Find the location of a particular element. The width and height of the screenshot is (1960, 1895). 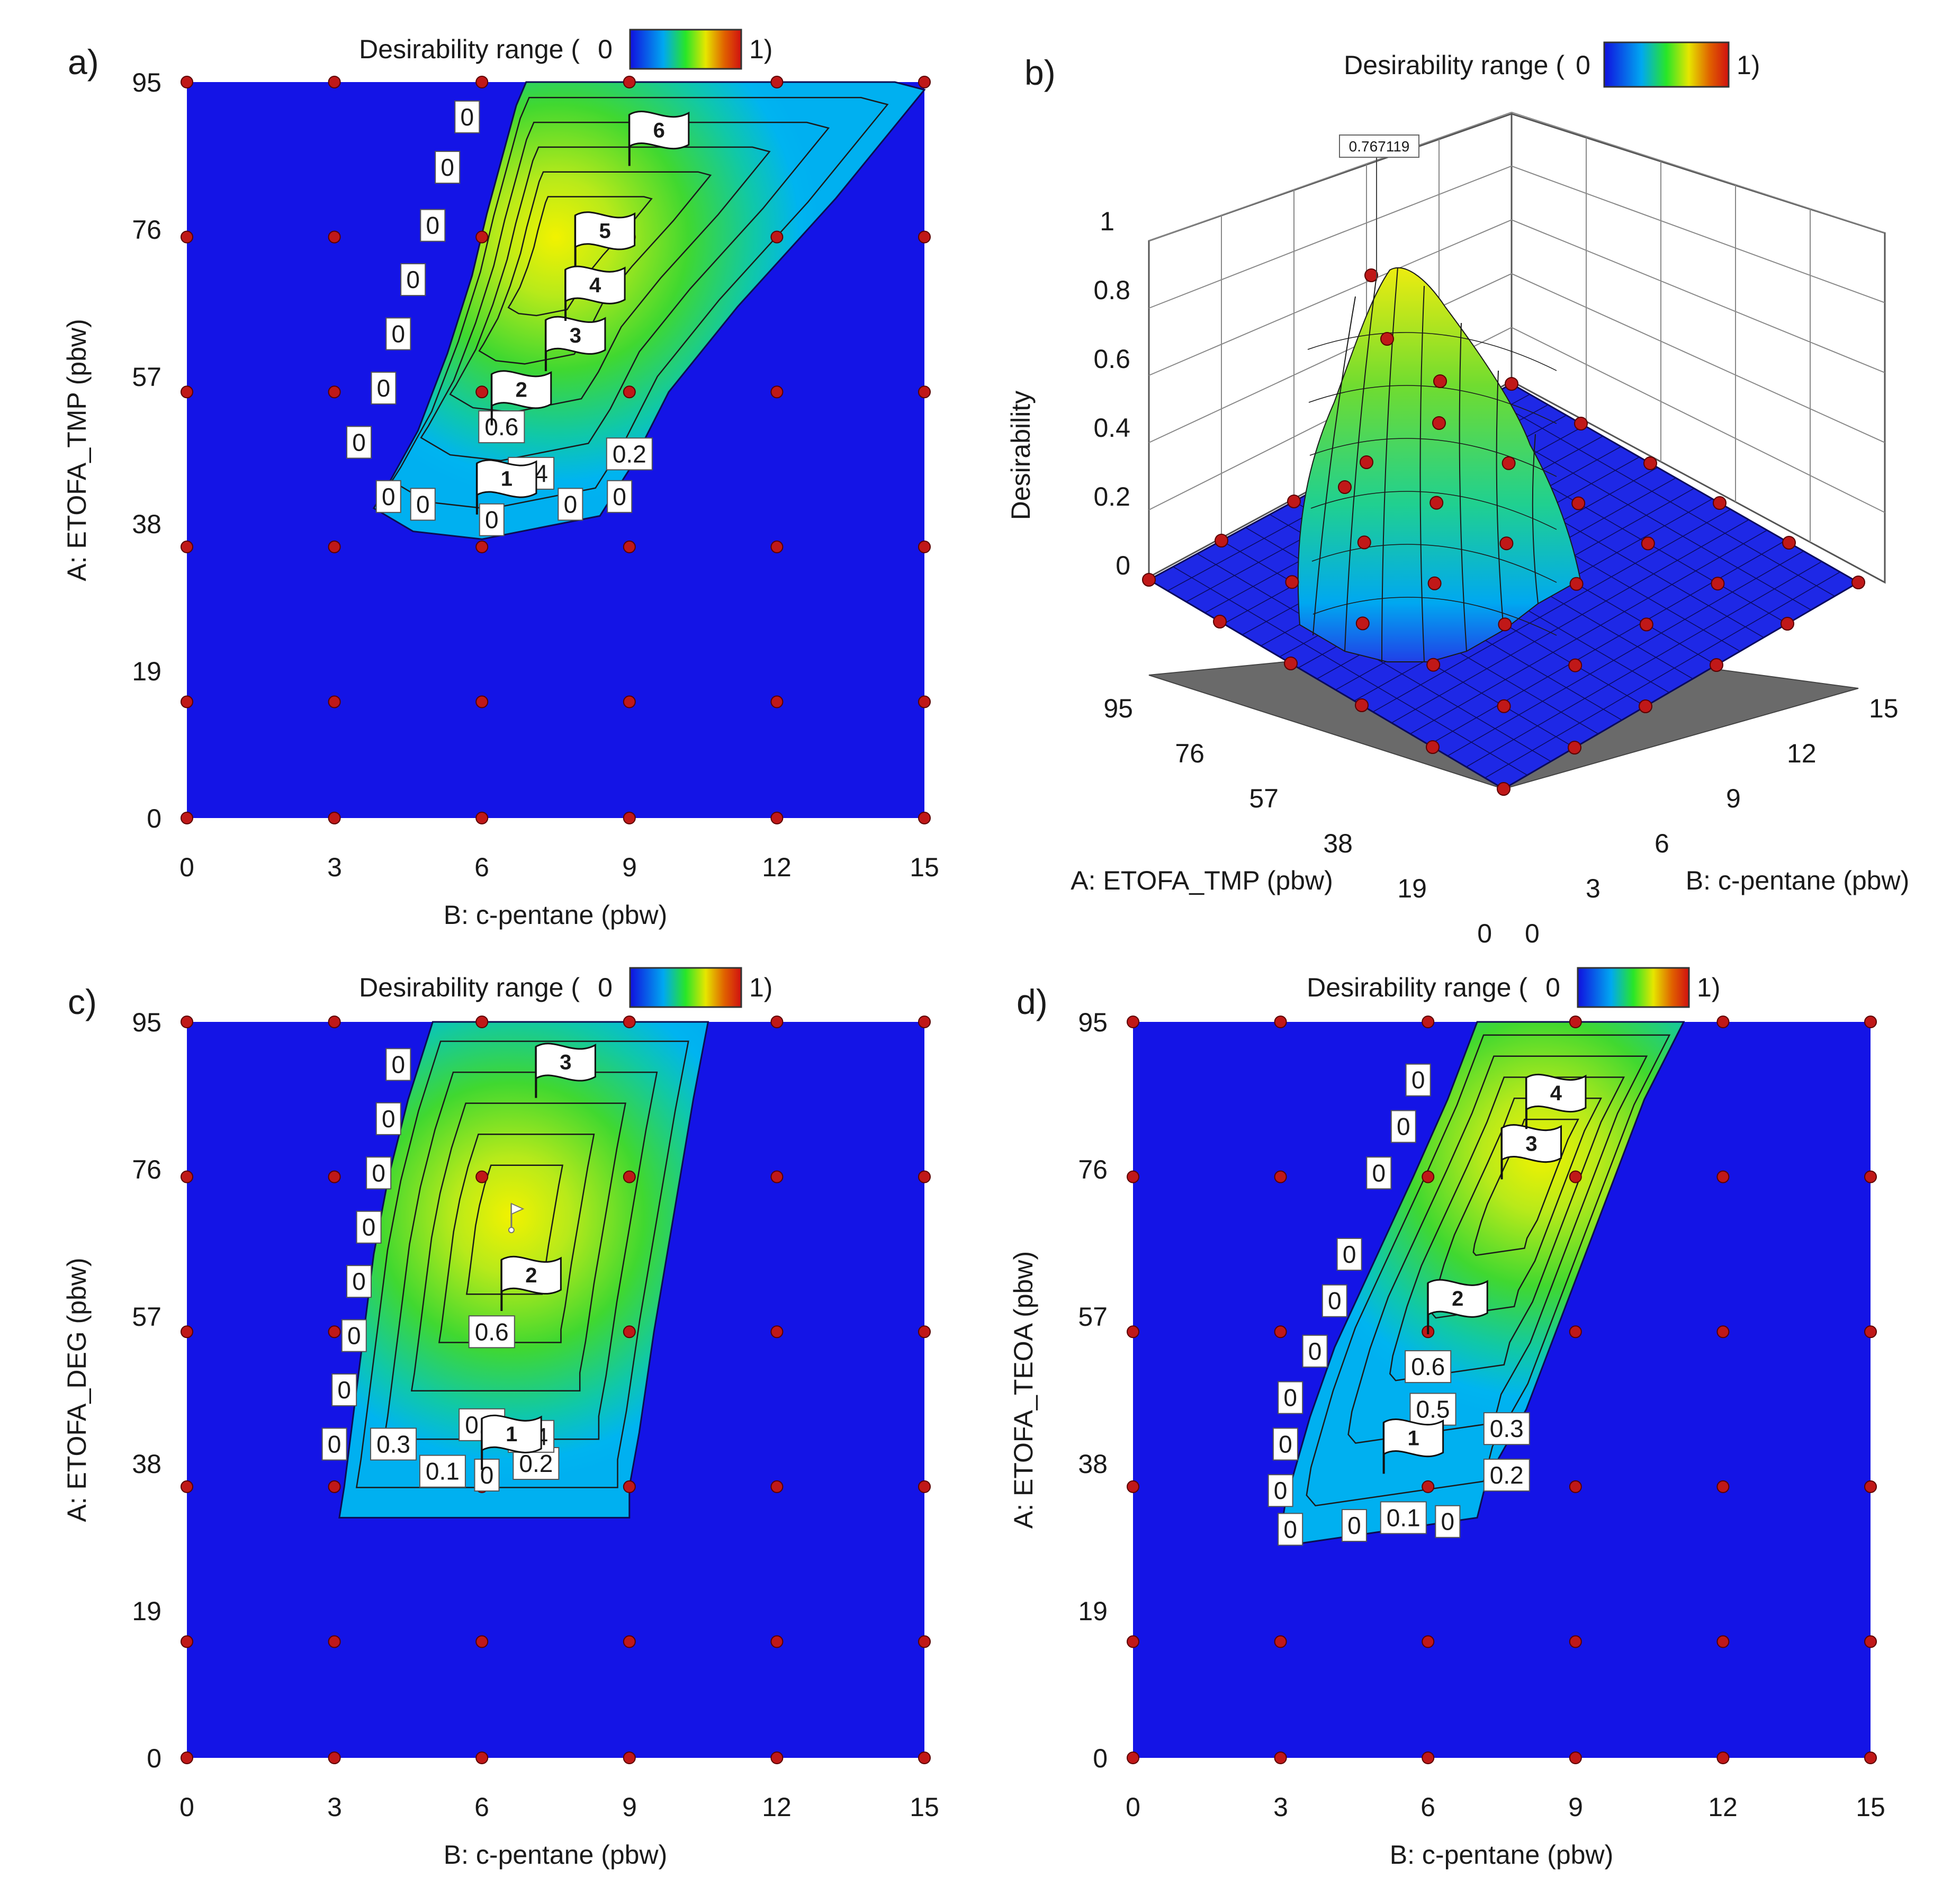

panel-a-contour-label-5: 0 is located at coordinates (384, 388).